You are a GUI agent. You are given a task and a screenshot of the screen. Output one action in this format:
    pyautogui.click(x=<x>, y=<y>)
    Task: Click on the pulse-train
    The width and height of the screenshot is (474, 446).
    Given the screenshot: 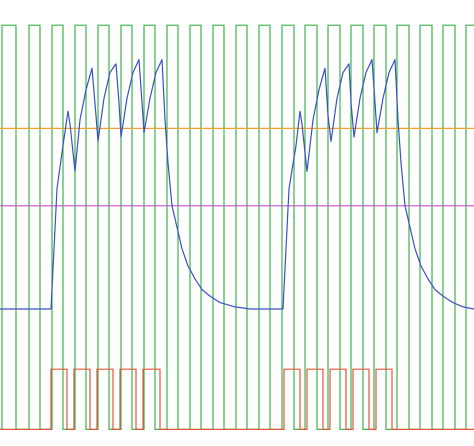 What is the action you would take?
    pyautogui.click(x=237, y=399)
    